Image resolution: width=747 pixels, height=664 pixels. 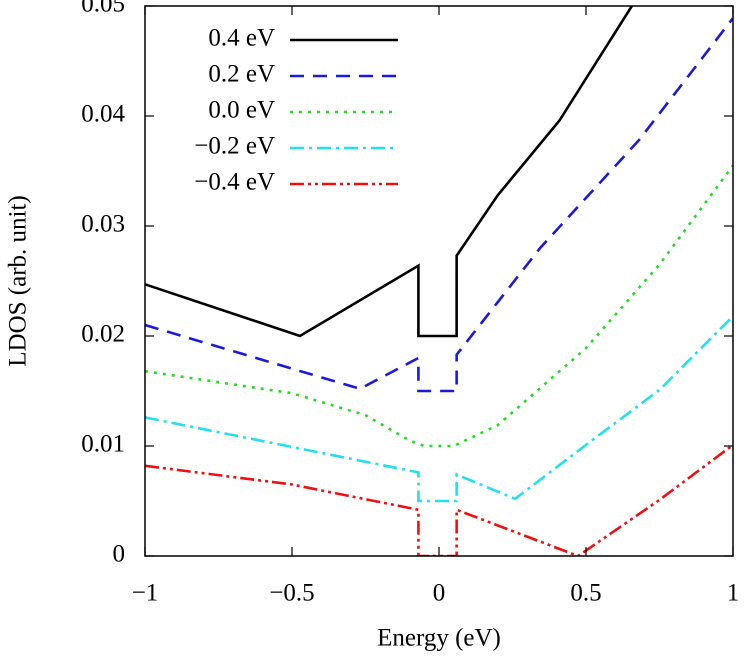 What do you see at coordinates (439, 638) in the screenshot?
I see `x-axis-label: Energy (eV)` at bounding box center [439, 638].